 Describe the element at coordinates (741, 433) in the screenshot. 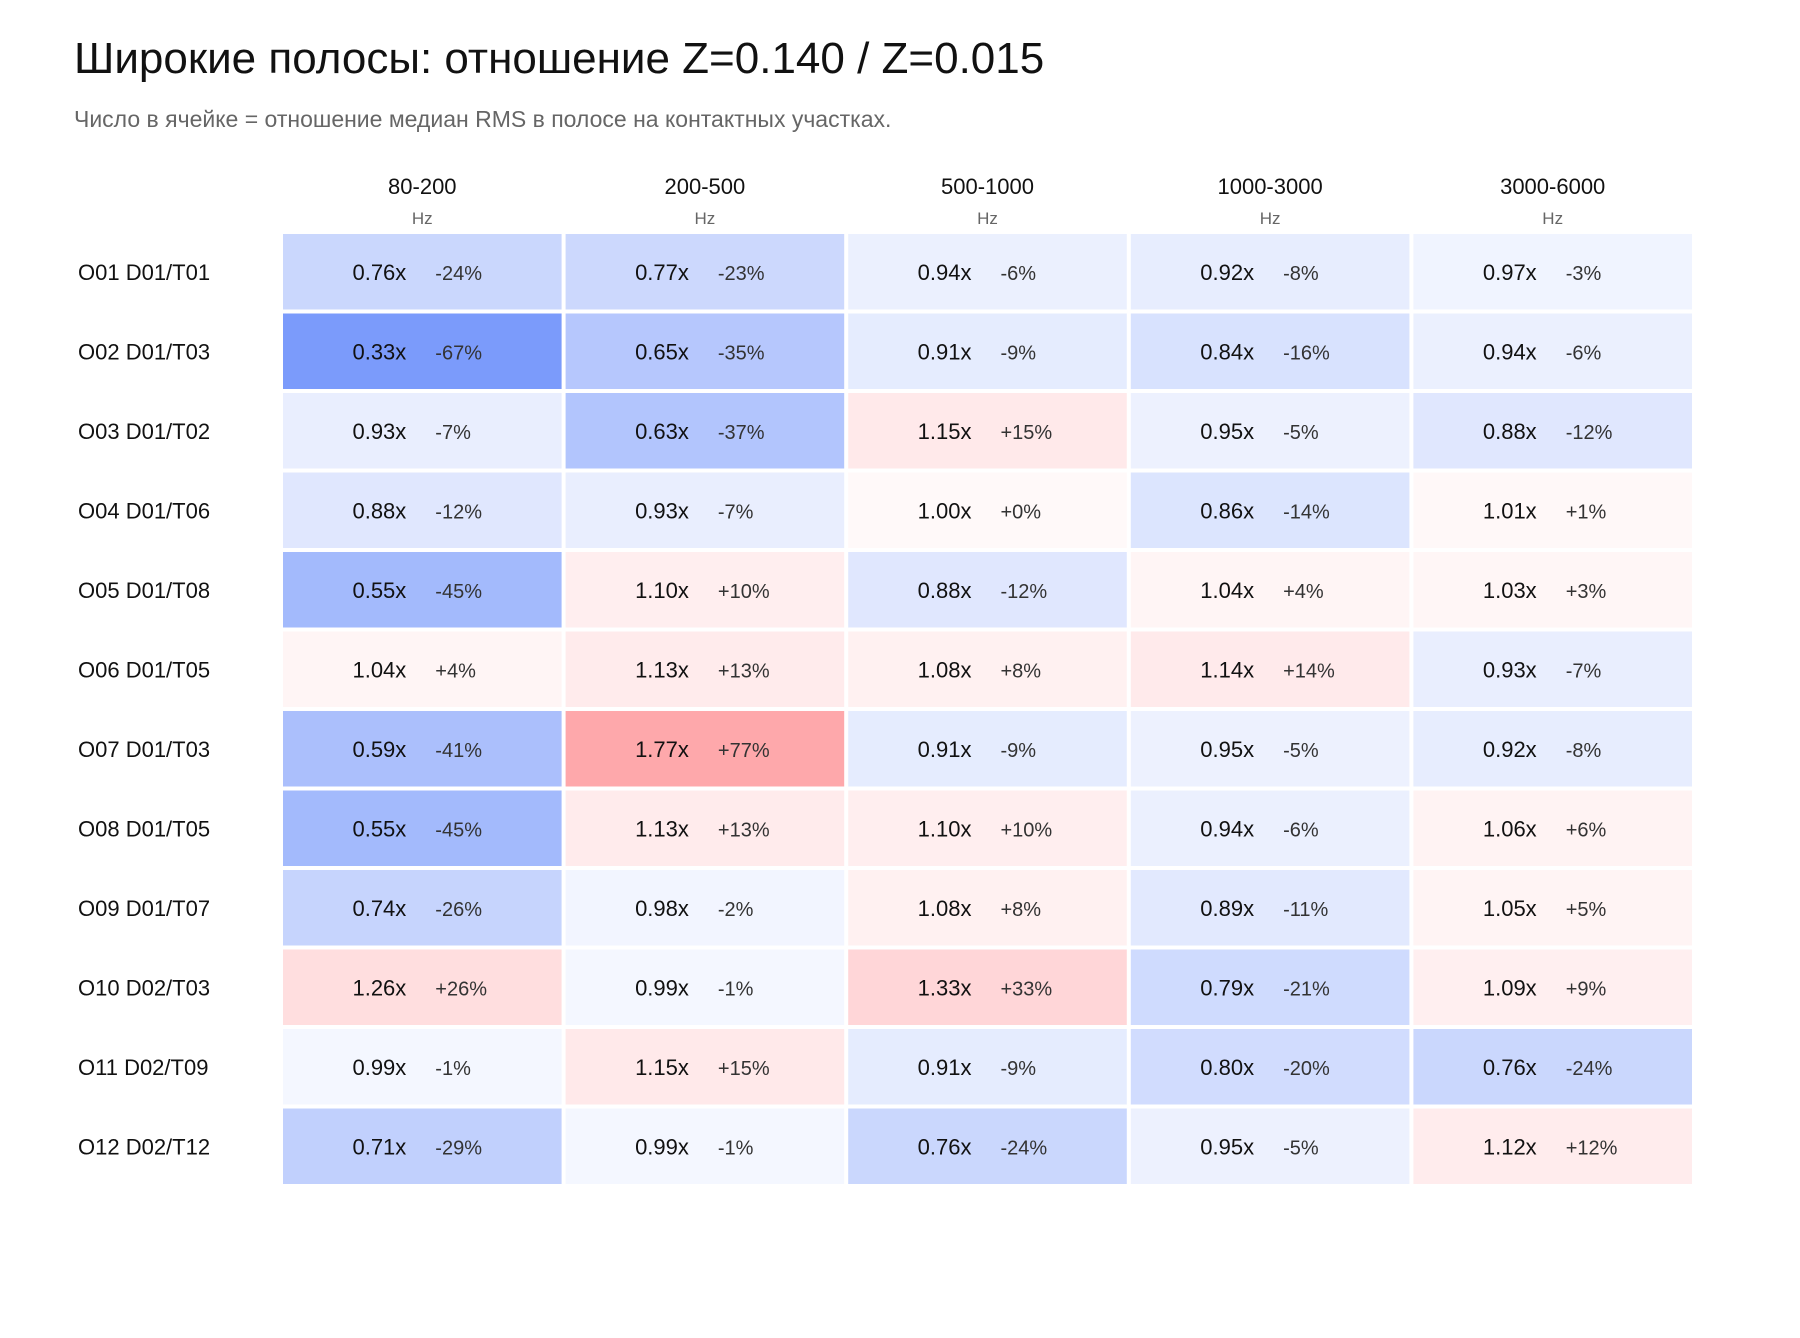

I see `cell-percent-label: -37%` at that location.